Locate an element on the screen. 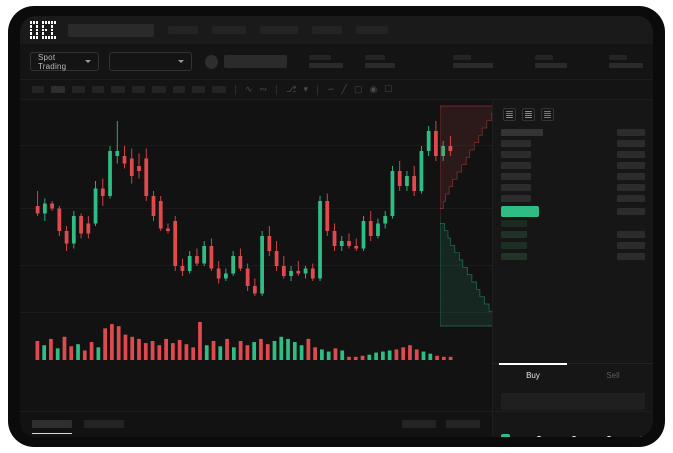 The height and width of the screenshot is (453, 673). tab-order-history is located at coordinates (104, 424).